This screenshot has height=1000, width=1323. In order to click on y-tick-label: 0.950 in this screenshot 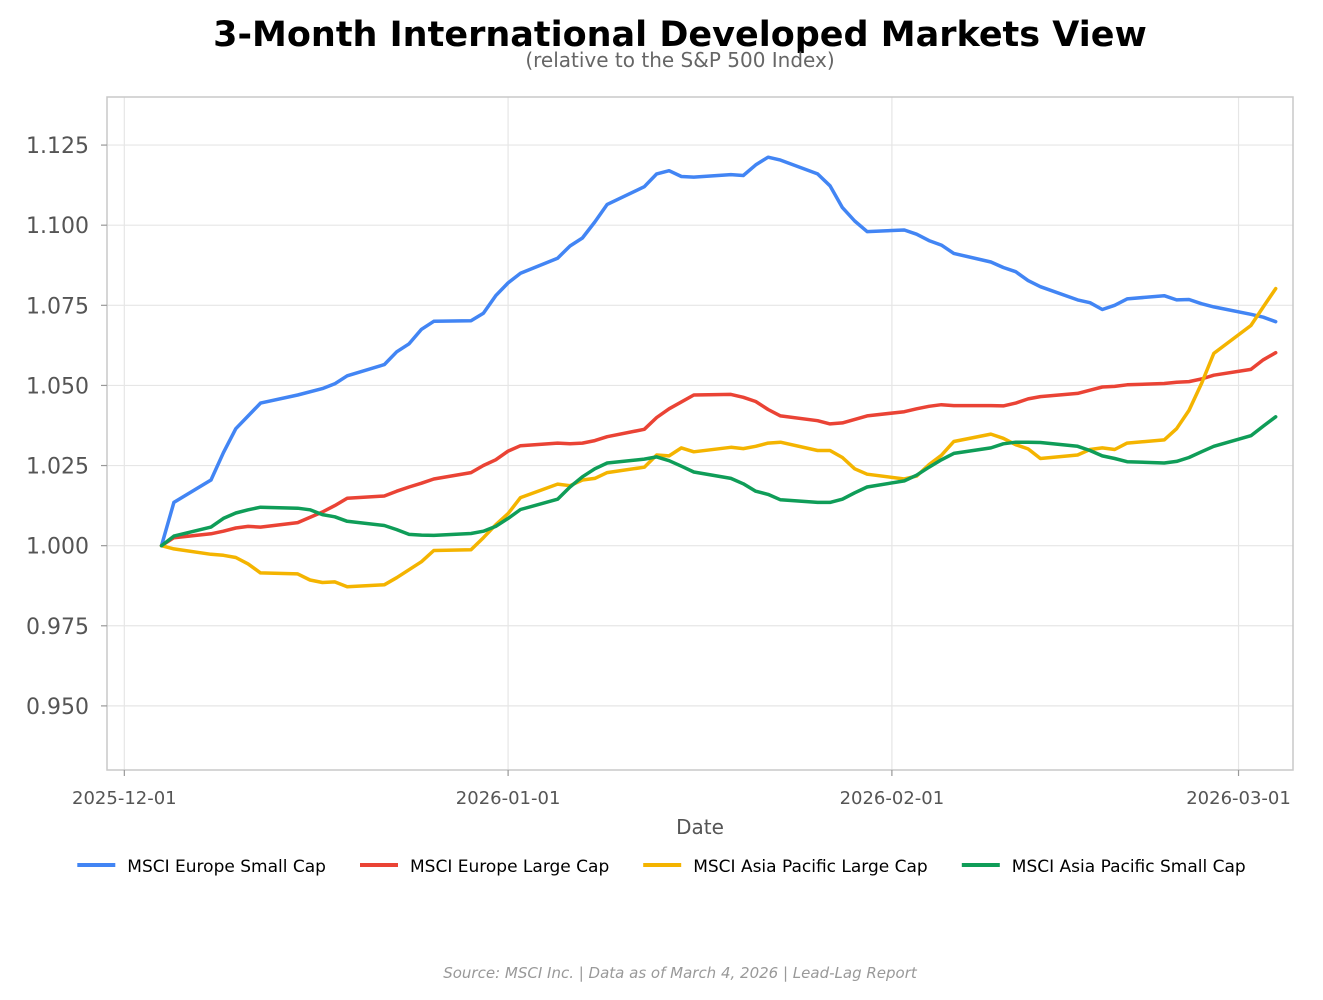, I will do `click(57, 707)`.